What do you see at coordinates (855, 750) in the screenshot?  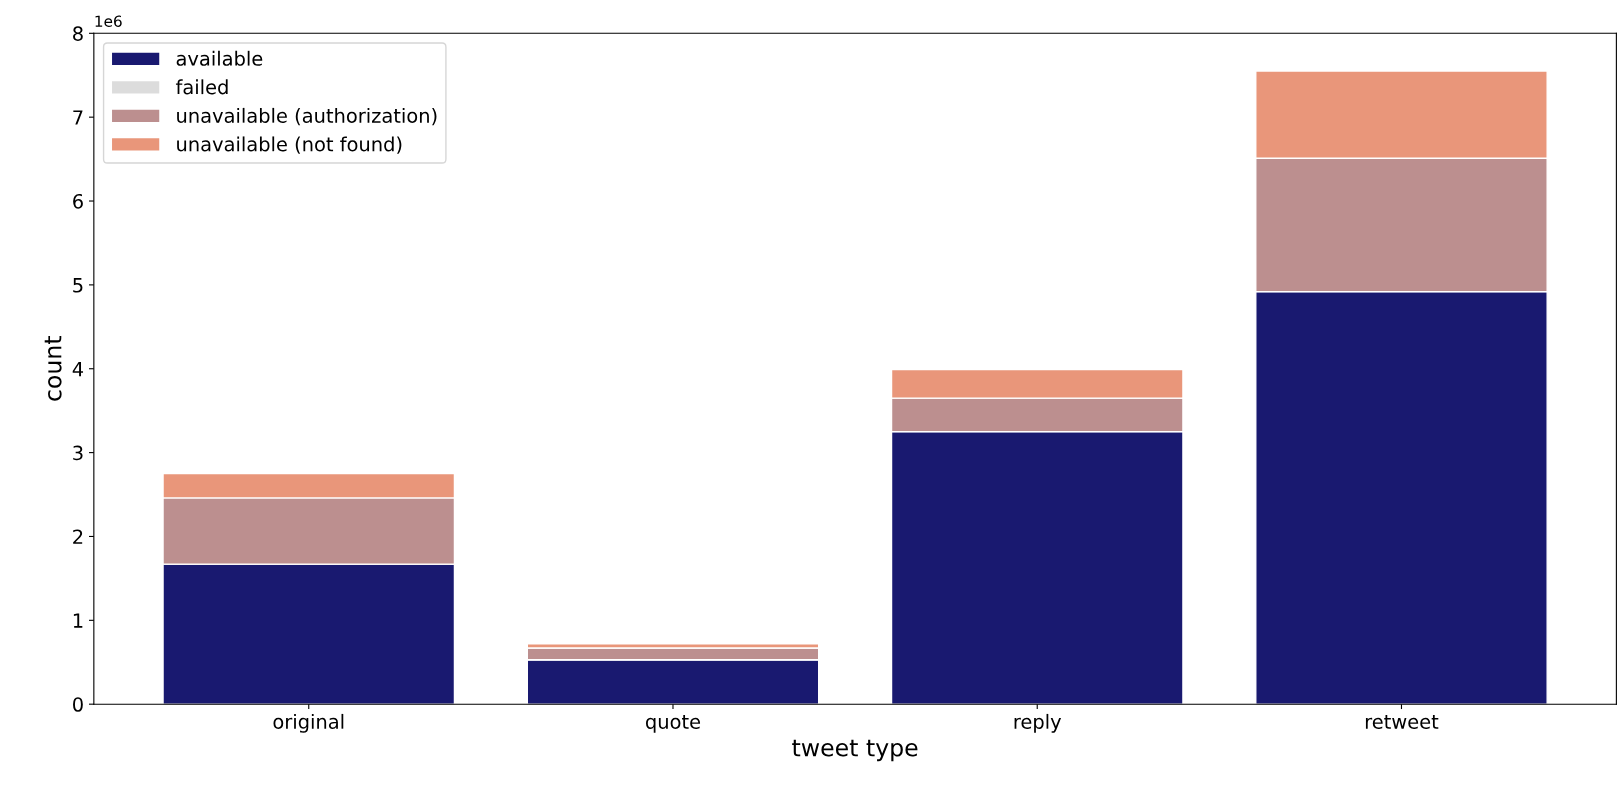 I see `x-axis-title: tweet type` at bounding box center [855, 750].